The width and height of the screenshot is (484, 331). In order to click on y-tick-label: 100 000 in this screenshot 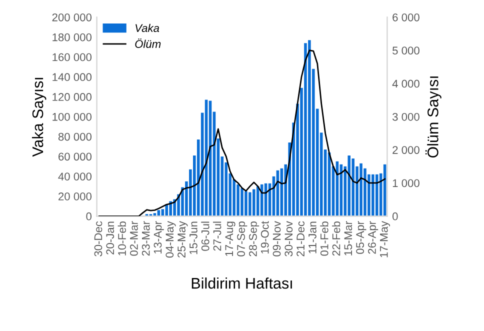, I will do `click(72, 116)`.